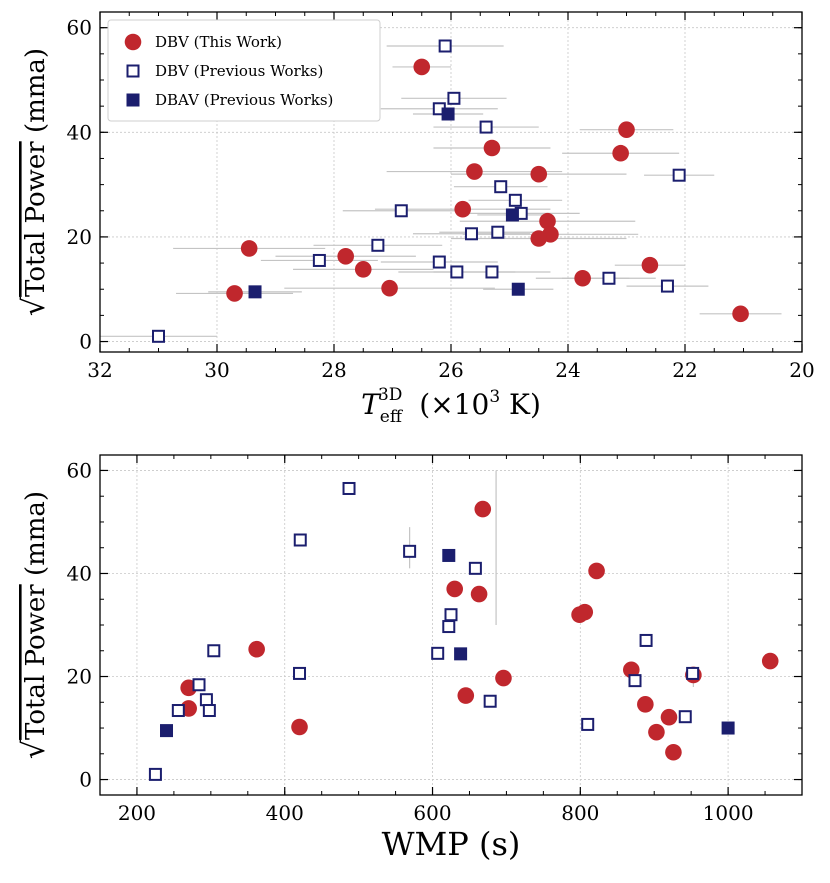  I want to click on panel0-ylabel: √Total Power (mma), so click(34, 182).